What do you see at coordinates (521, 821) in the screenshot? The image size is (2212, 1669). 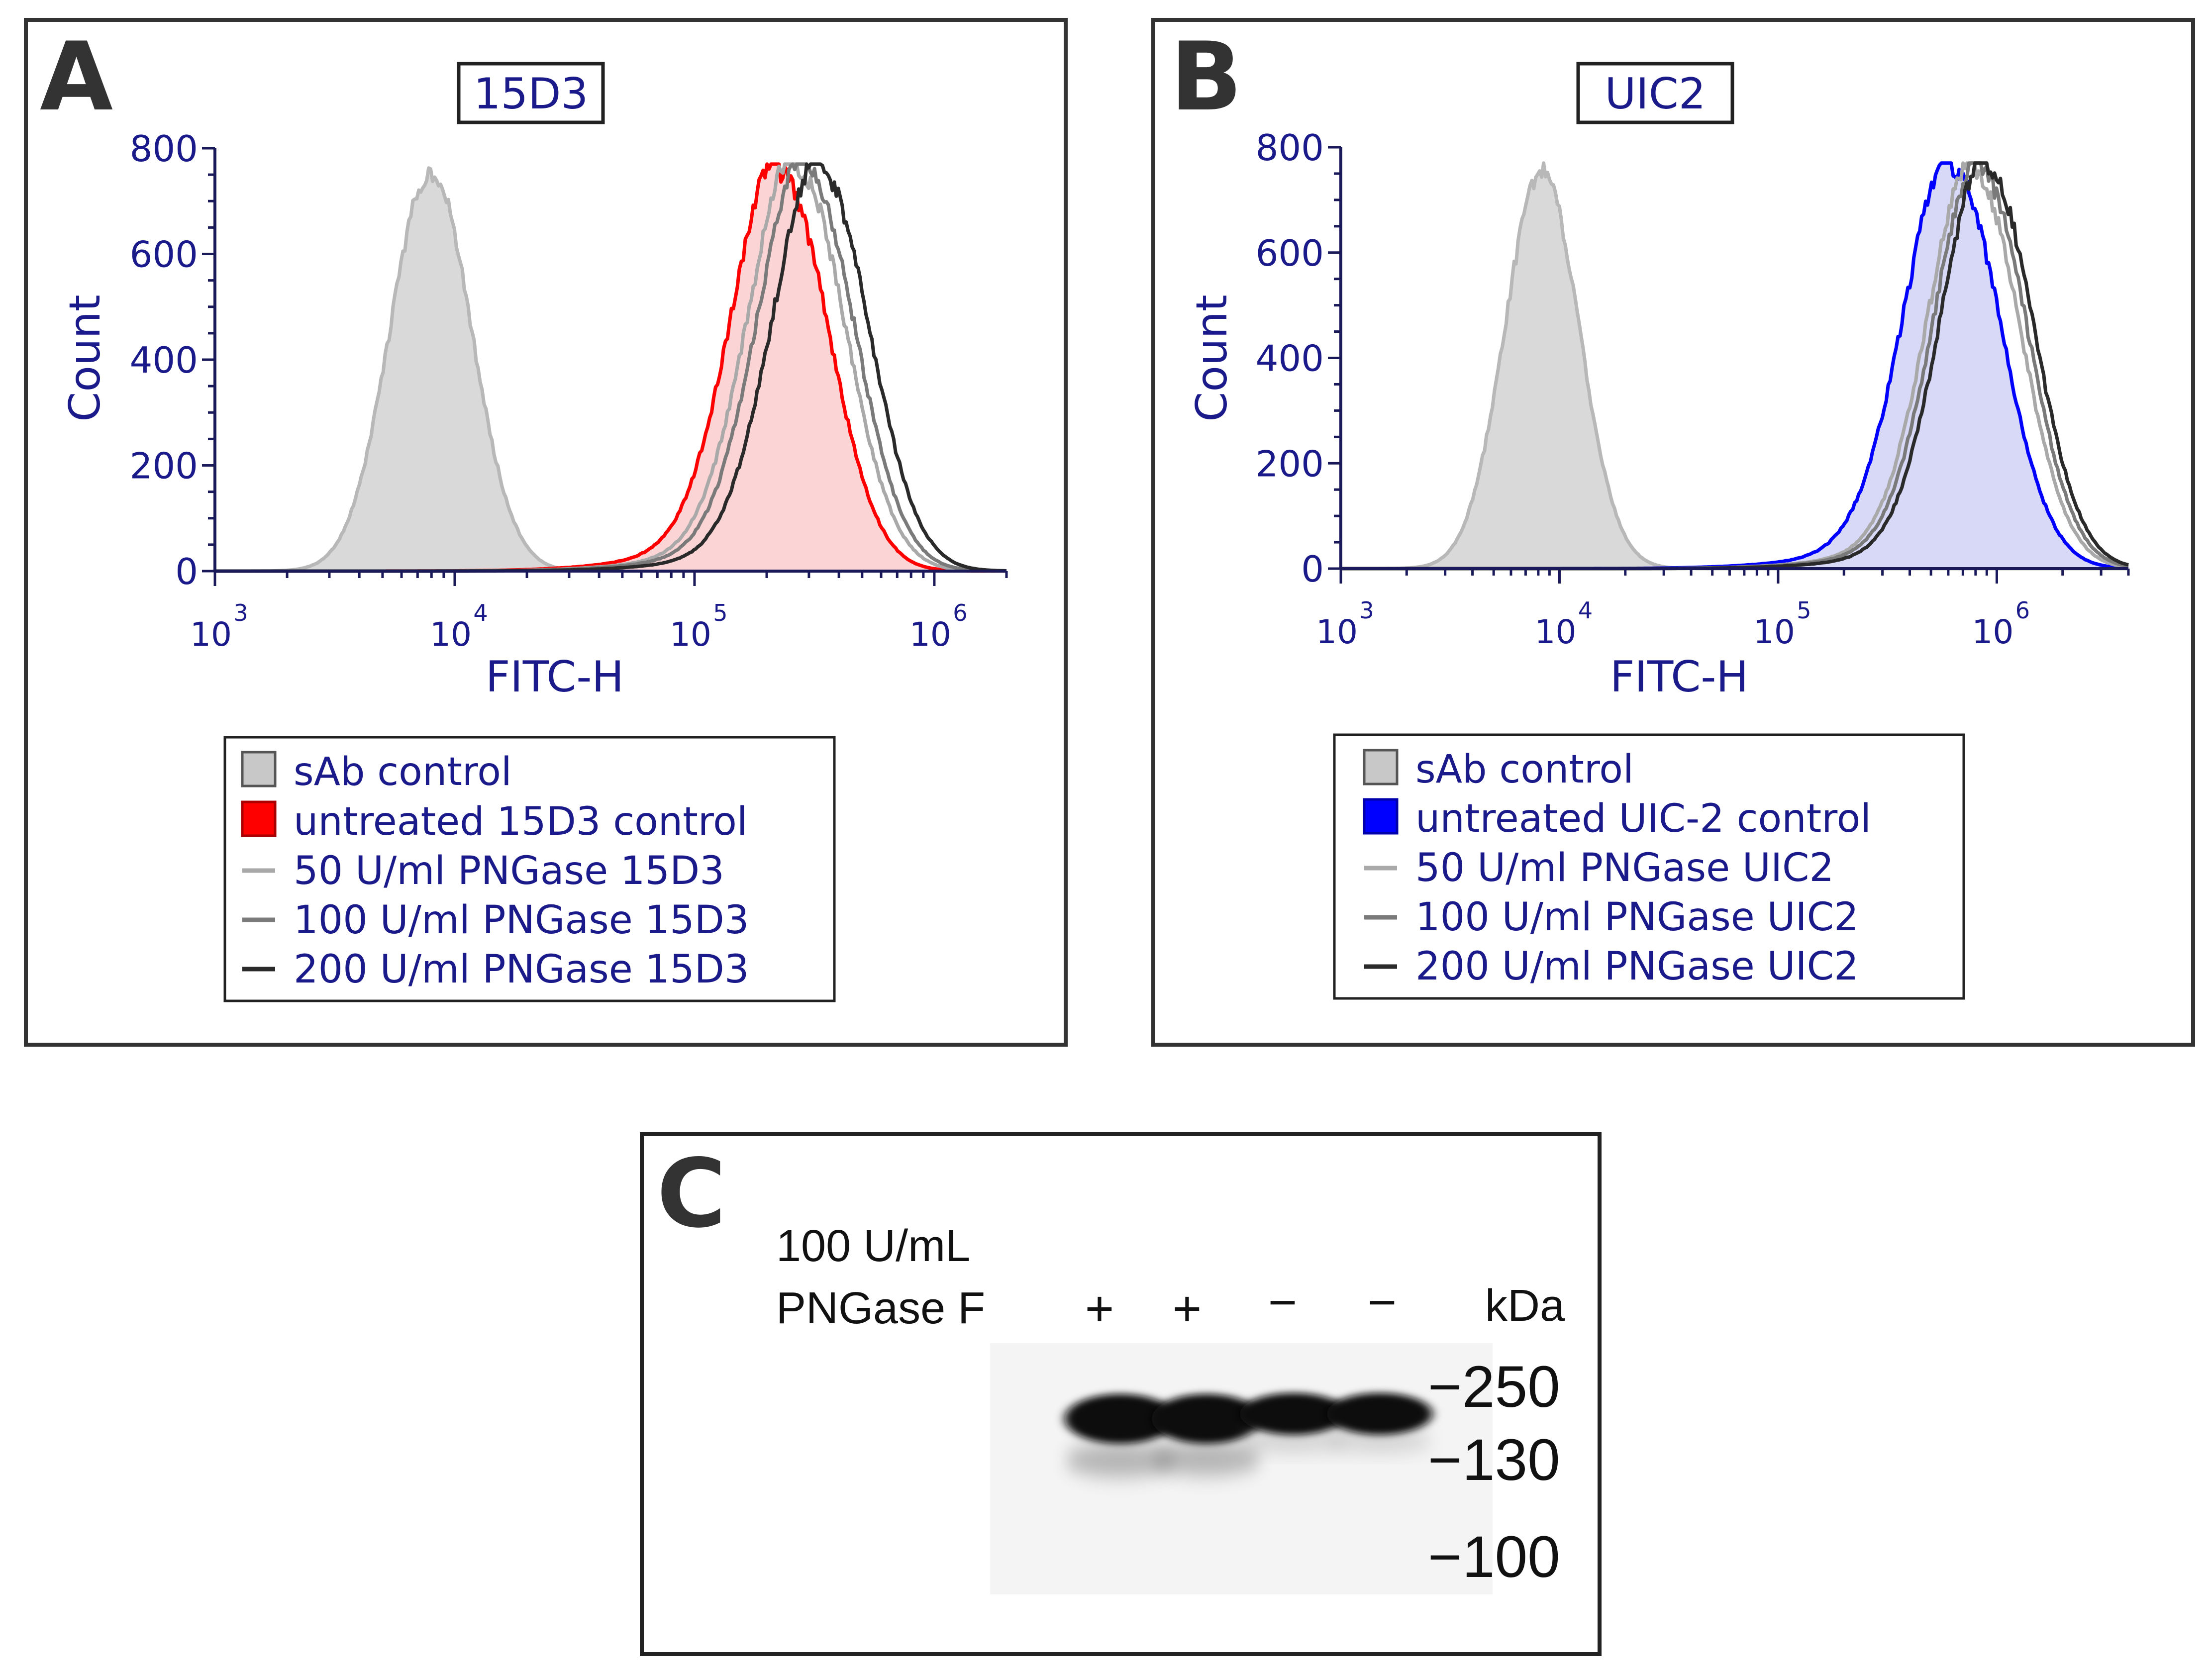 I see `panel-a-legend-label: untreated 15D3 control` at bounding box center [521, 821].